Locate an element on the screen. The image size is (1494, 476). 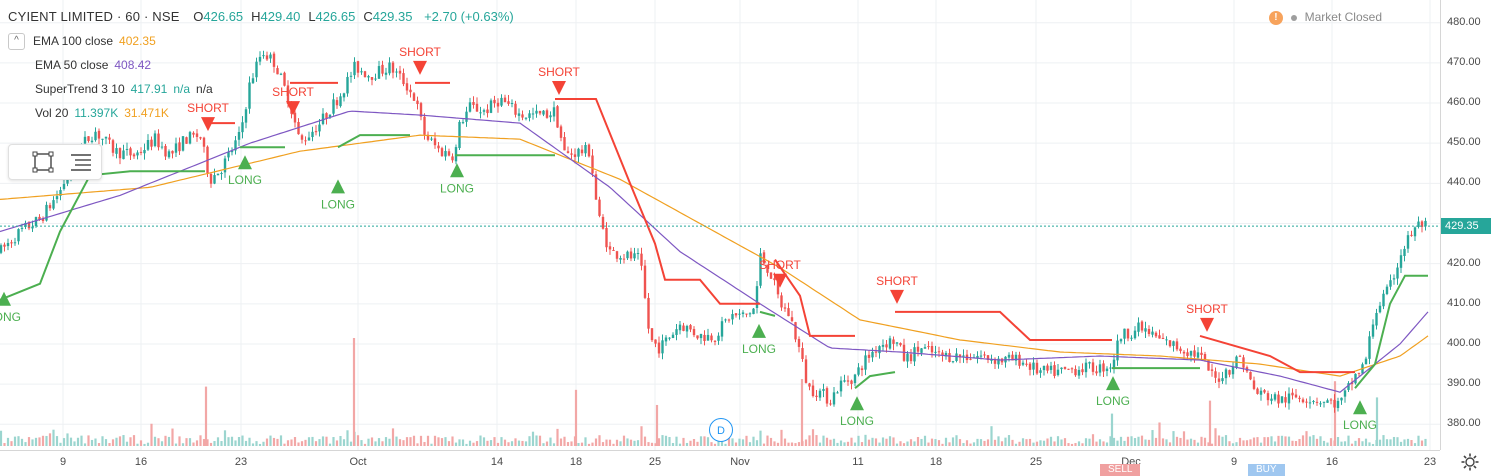
rectangle-tool-icon is located at coordinates (43, 162).